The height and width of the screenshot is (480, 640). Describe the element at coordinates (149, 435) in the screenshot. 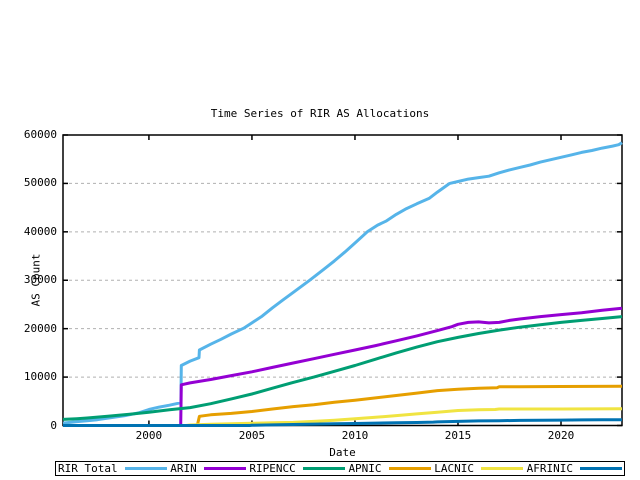

I see `x-tick-label-2000: 2000` at that location.